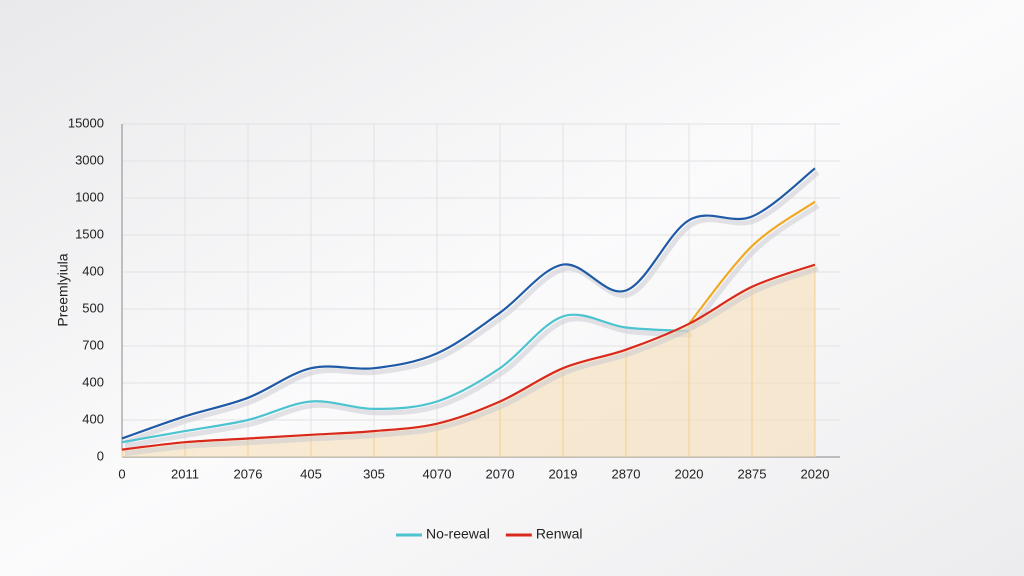  I want to click on y-tick-label: 1500, so click(89, 233).